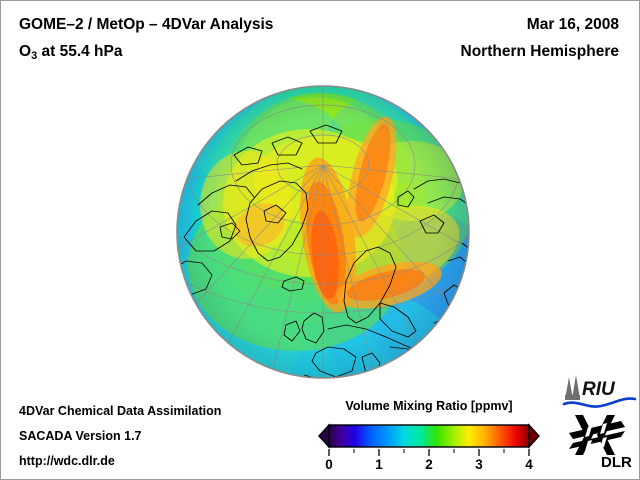 The height and width of the screenshot is (480, 640). I want to click on riu-wave-icon, so click(599, 402).